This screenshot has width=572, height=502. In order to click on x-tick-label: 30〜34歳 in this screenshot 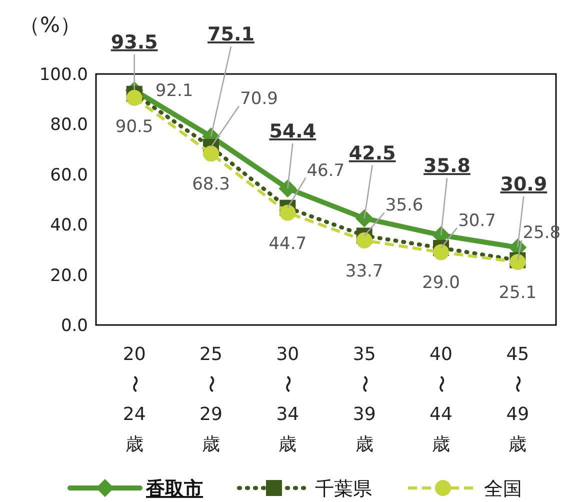, I will do `click(288, 399)`.